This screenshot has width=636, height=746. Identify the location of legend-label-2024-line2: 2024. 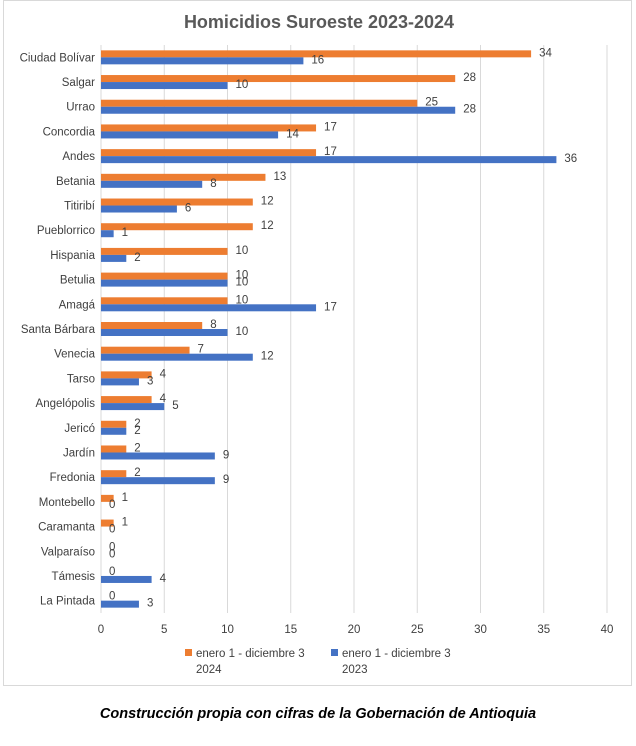
(209, 670).